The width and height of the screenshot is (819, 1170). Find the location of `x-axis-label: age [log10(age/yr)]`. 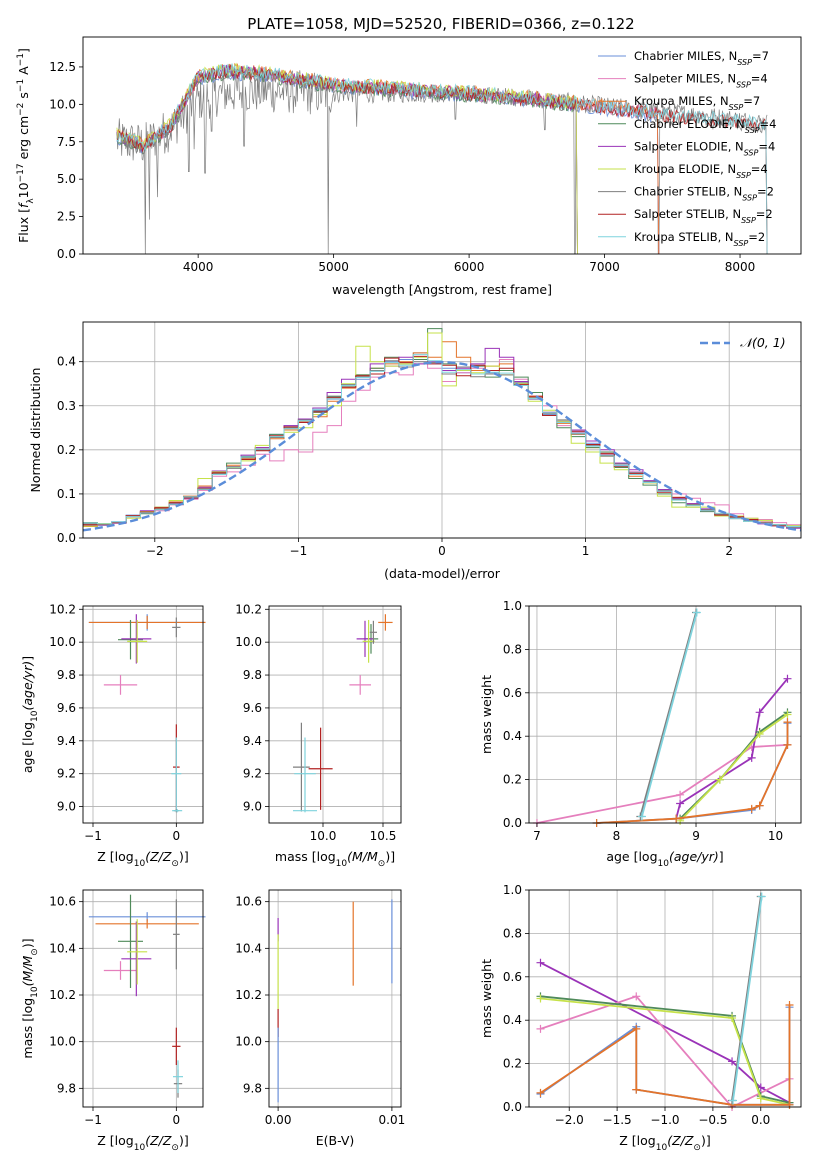

x-axis-label: age [log10(age/yr)] is located at coordinates (664, 859).